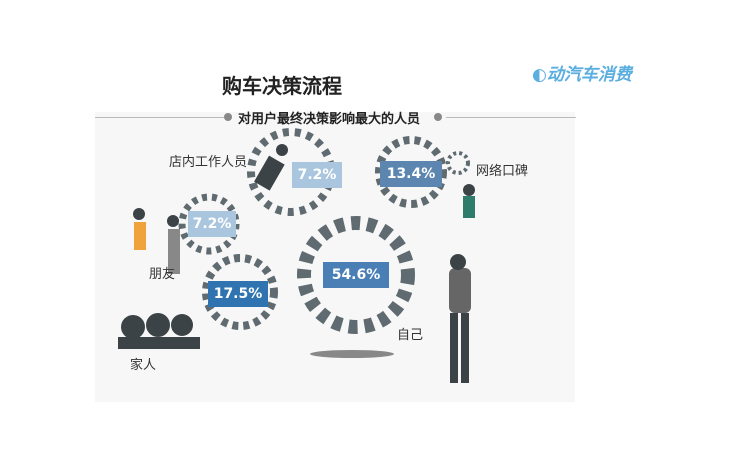 This screenshot has height=450, width=750. I want to click on label-family: 家人, so click(143, 365).